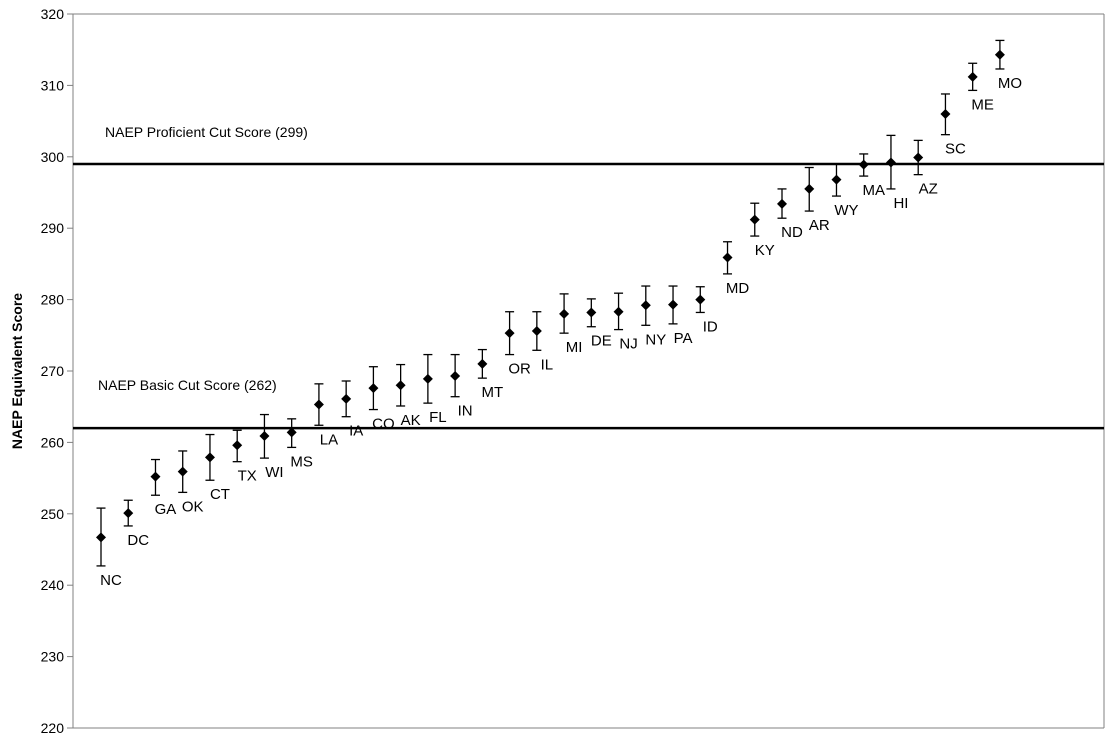 This screenshot has height=742, width=1106. I want to click on y-axis-title: NAEP Equivalent Score, so click(17, 371).